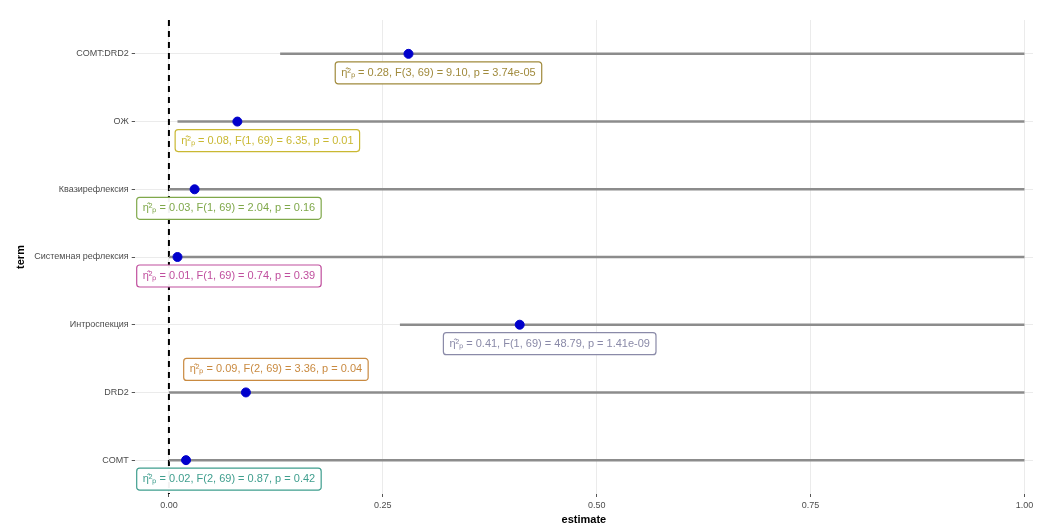 This screenshot has height=529, width=1053. I want to click on x-tick-label: 0.25, so click(383, 504).